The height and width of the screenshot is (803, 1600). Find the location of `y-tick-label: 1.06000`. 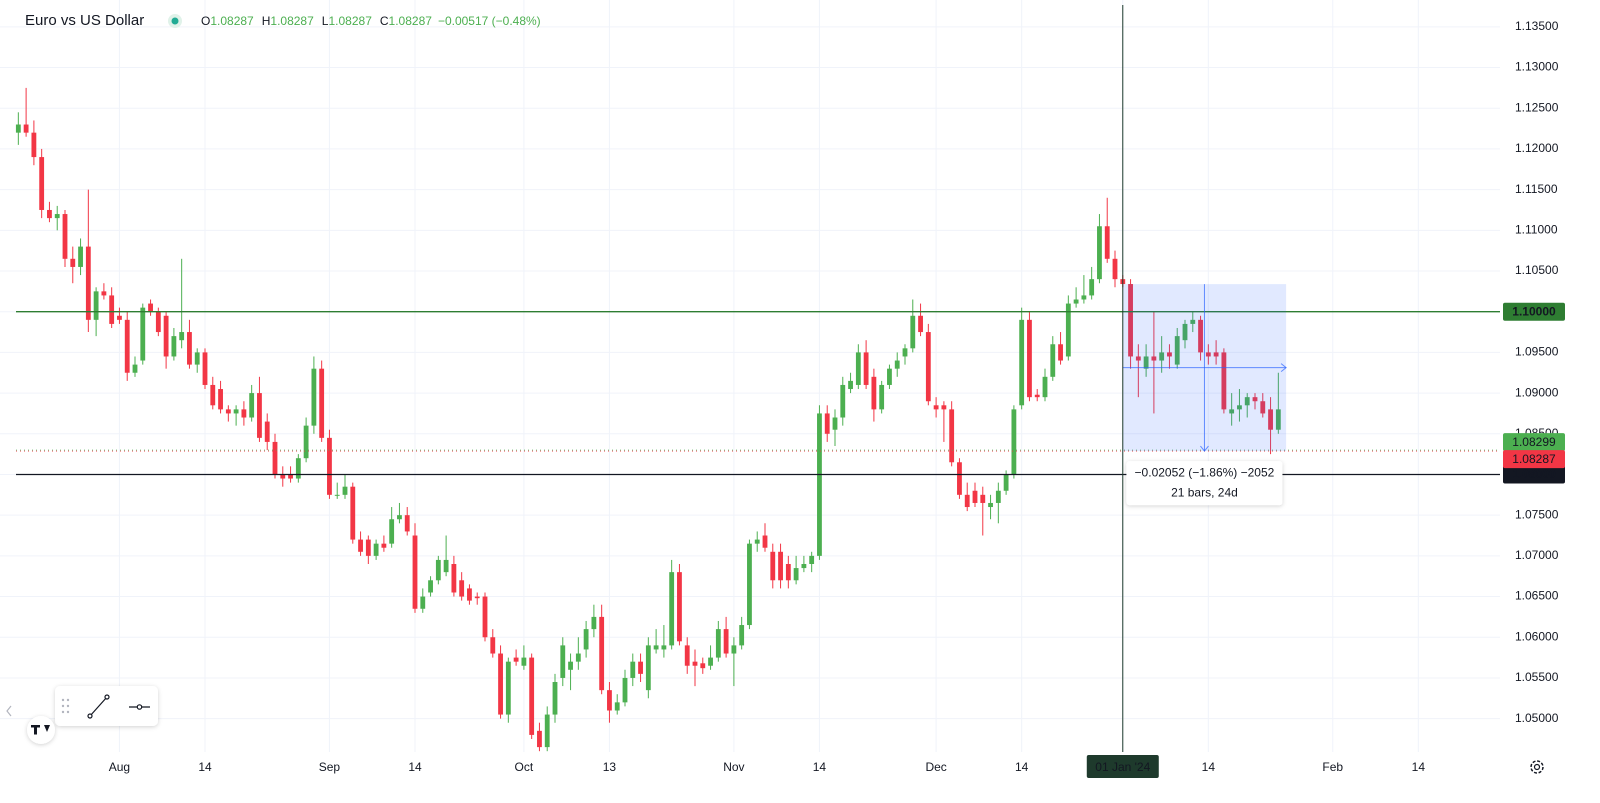

y-tick-label: 1.06000 is located at coordinates (1537, 636).